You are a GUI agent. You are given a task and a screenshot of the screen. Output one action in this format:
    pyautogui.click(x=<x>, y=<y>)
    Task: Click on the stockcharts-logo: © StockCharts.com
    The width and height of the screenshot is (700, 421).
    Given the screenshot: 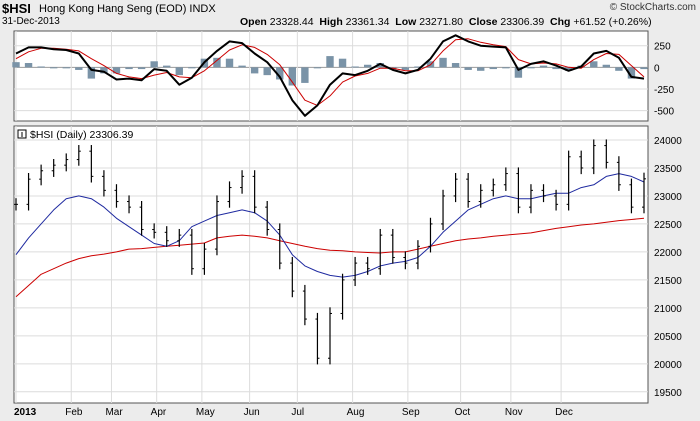 What is the action you would take?
    pyautogui.click(x=652, y=7)
    